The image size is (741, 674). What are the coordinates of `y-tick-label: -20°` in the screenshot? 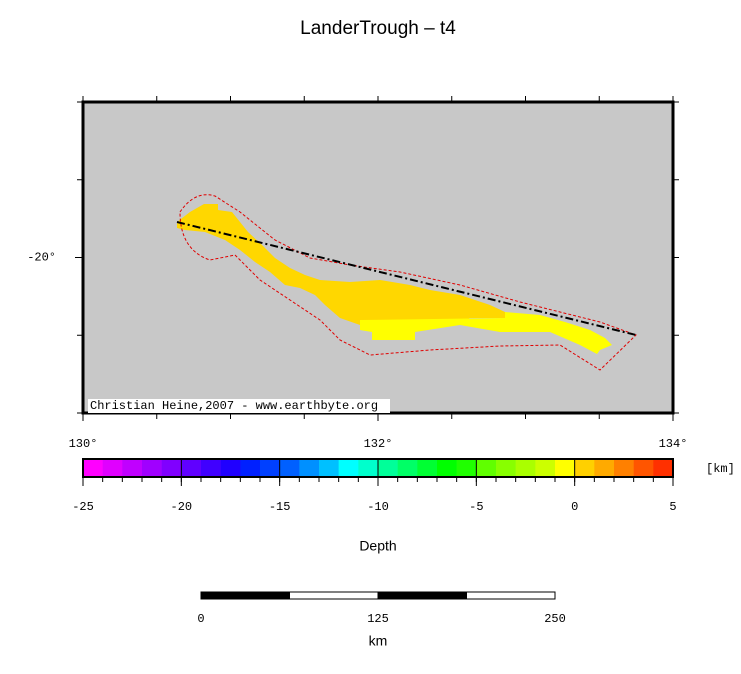 It's located at (41, 258).